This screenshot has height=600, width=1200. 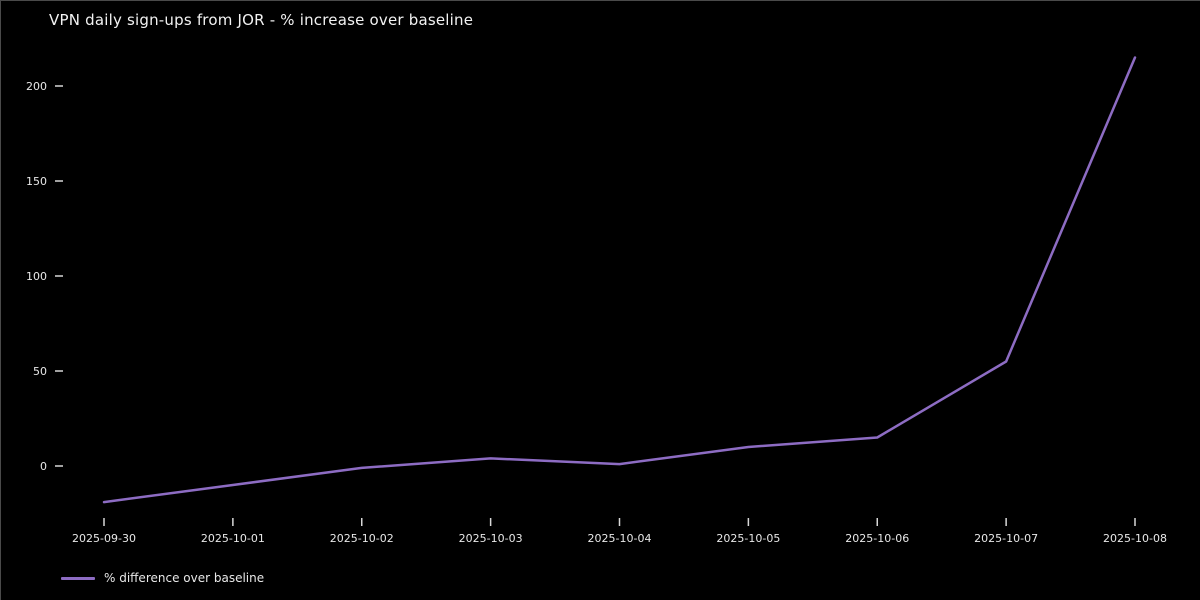 I want to click on x-tick-label: 2025-10-04, so click(x=620, y=538).